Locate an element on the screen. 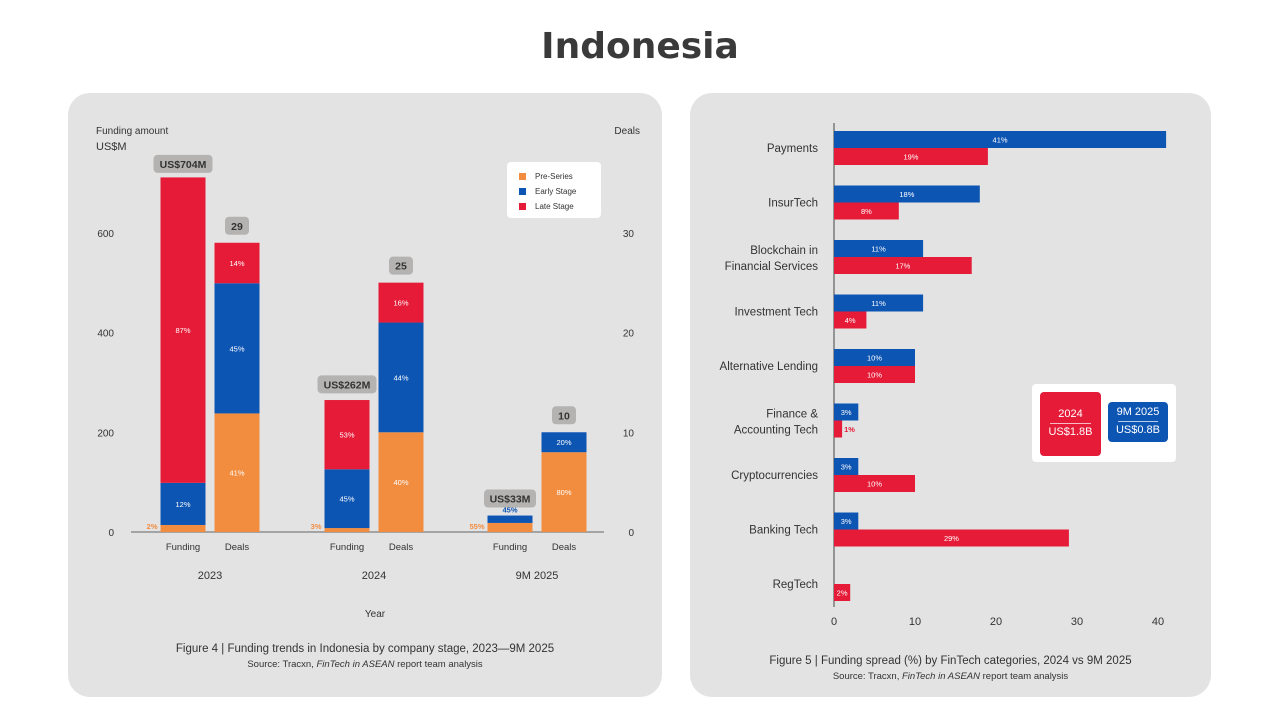 Image resolution: width=1280 pixels, height=720 pixels. deals-segment-label: 80% is located at coordinates (563, 492).